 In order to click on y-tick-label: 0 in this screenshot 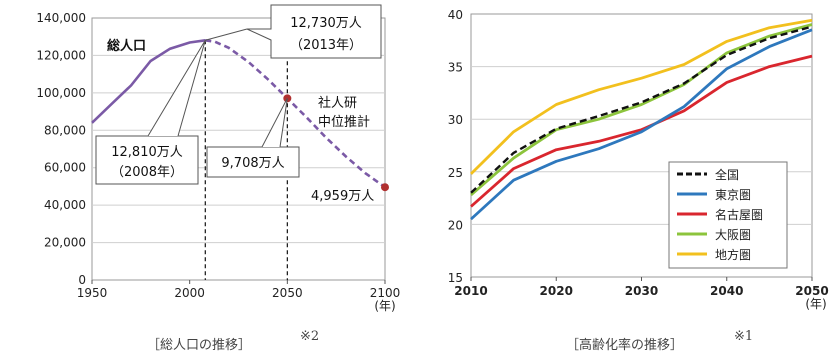, I will do `click(82, 280)`.